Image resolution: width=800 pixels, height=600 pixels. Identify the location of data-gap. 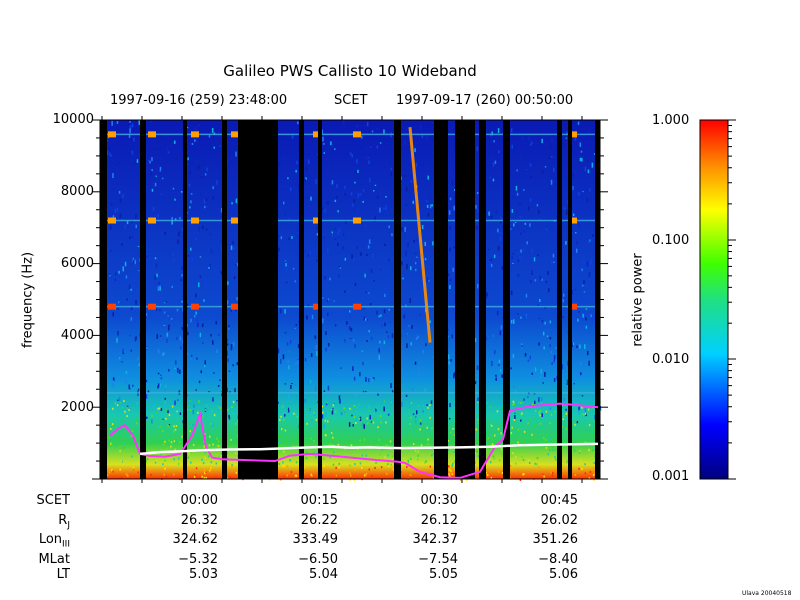
(224, 299).